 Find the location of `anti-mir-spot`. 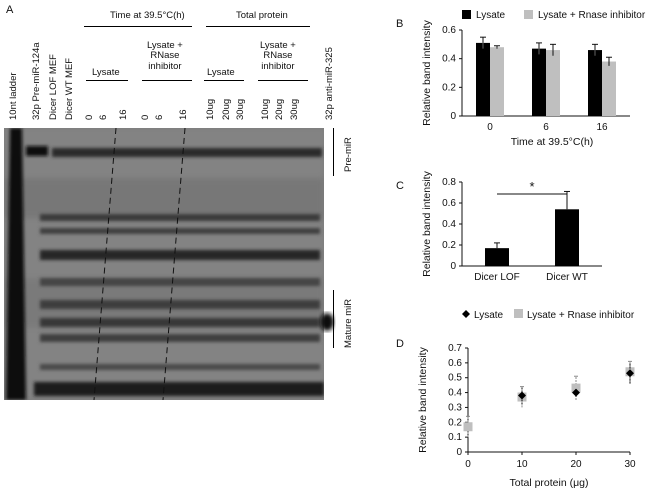

anti-mir-spot is located at coordinates (327, 322).